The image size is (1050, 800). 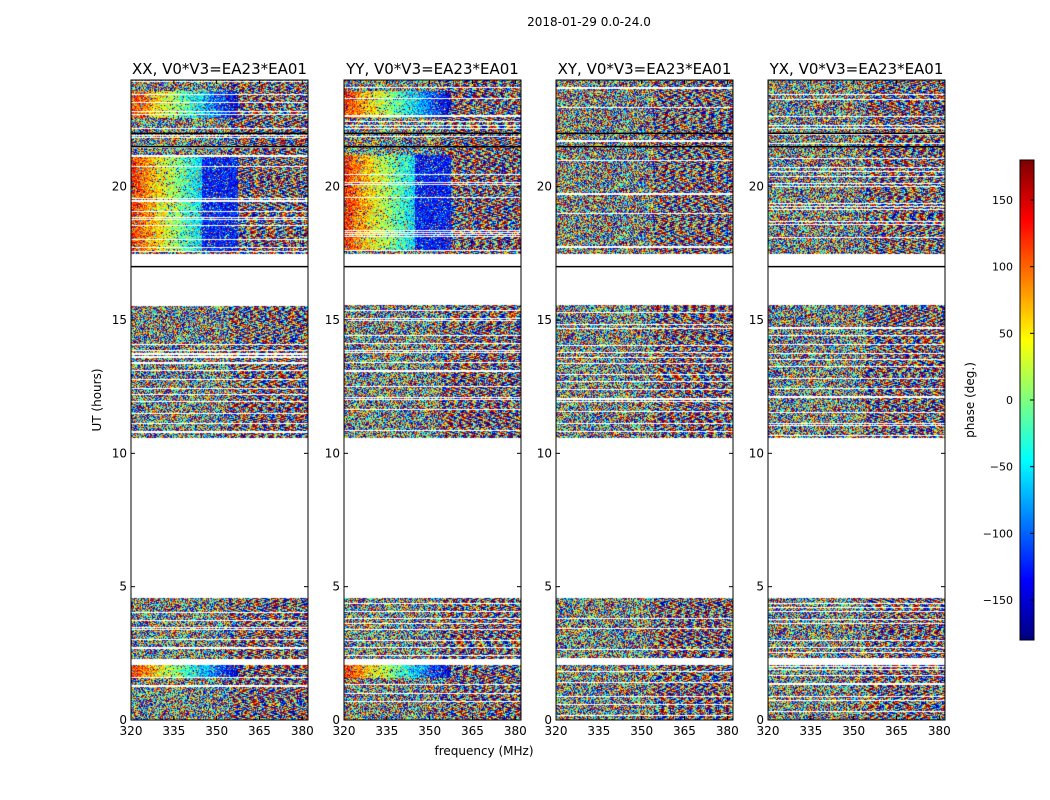 I want to click on suptitle: 2018-01-29 0.0-24.0, so click(x=589, y=22).